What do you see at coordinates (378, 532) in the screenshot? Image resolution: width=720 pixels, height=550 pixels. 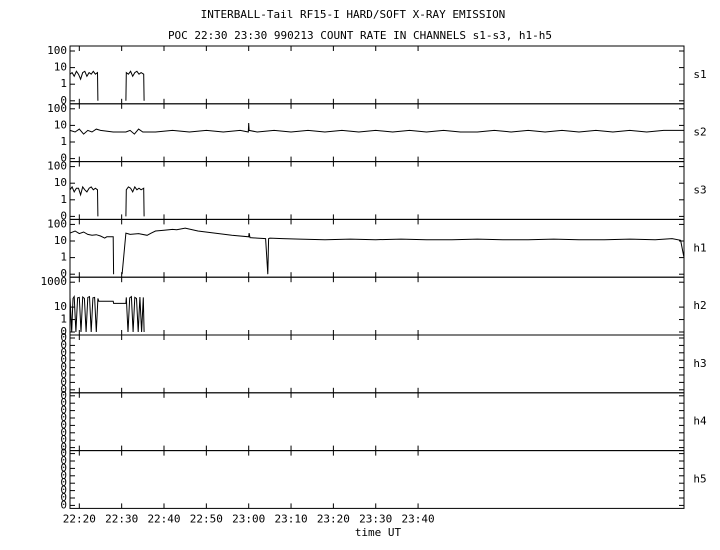 I see `x-axis-label: time UT` at bounding box center [378, 532].